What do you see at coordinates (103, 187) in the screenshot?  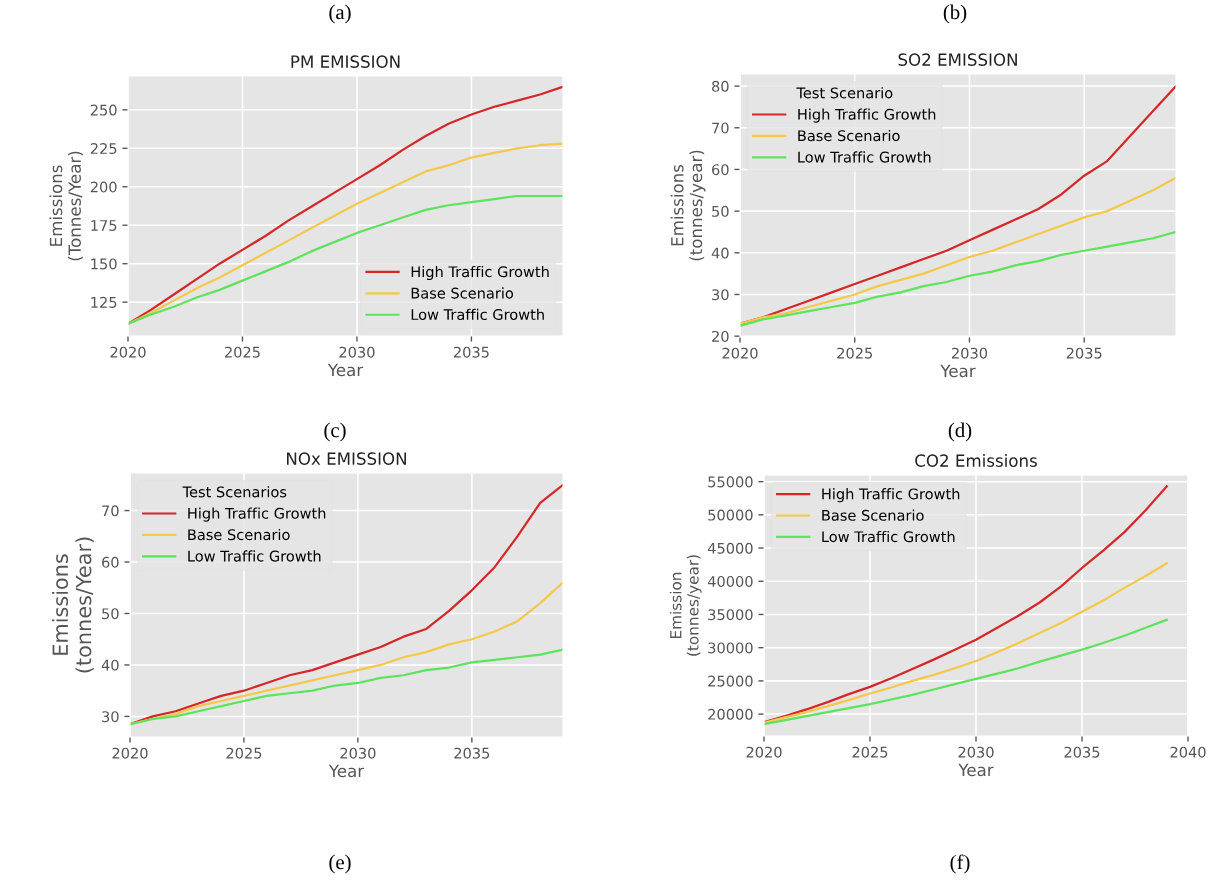 I see `y-tick-label: 200` at bounding box center [103, 187].